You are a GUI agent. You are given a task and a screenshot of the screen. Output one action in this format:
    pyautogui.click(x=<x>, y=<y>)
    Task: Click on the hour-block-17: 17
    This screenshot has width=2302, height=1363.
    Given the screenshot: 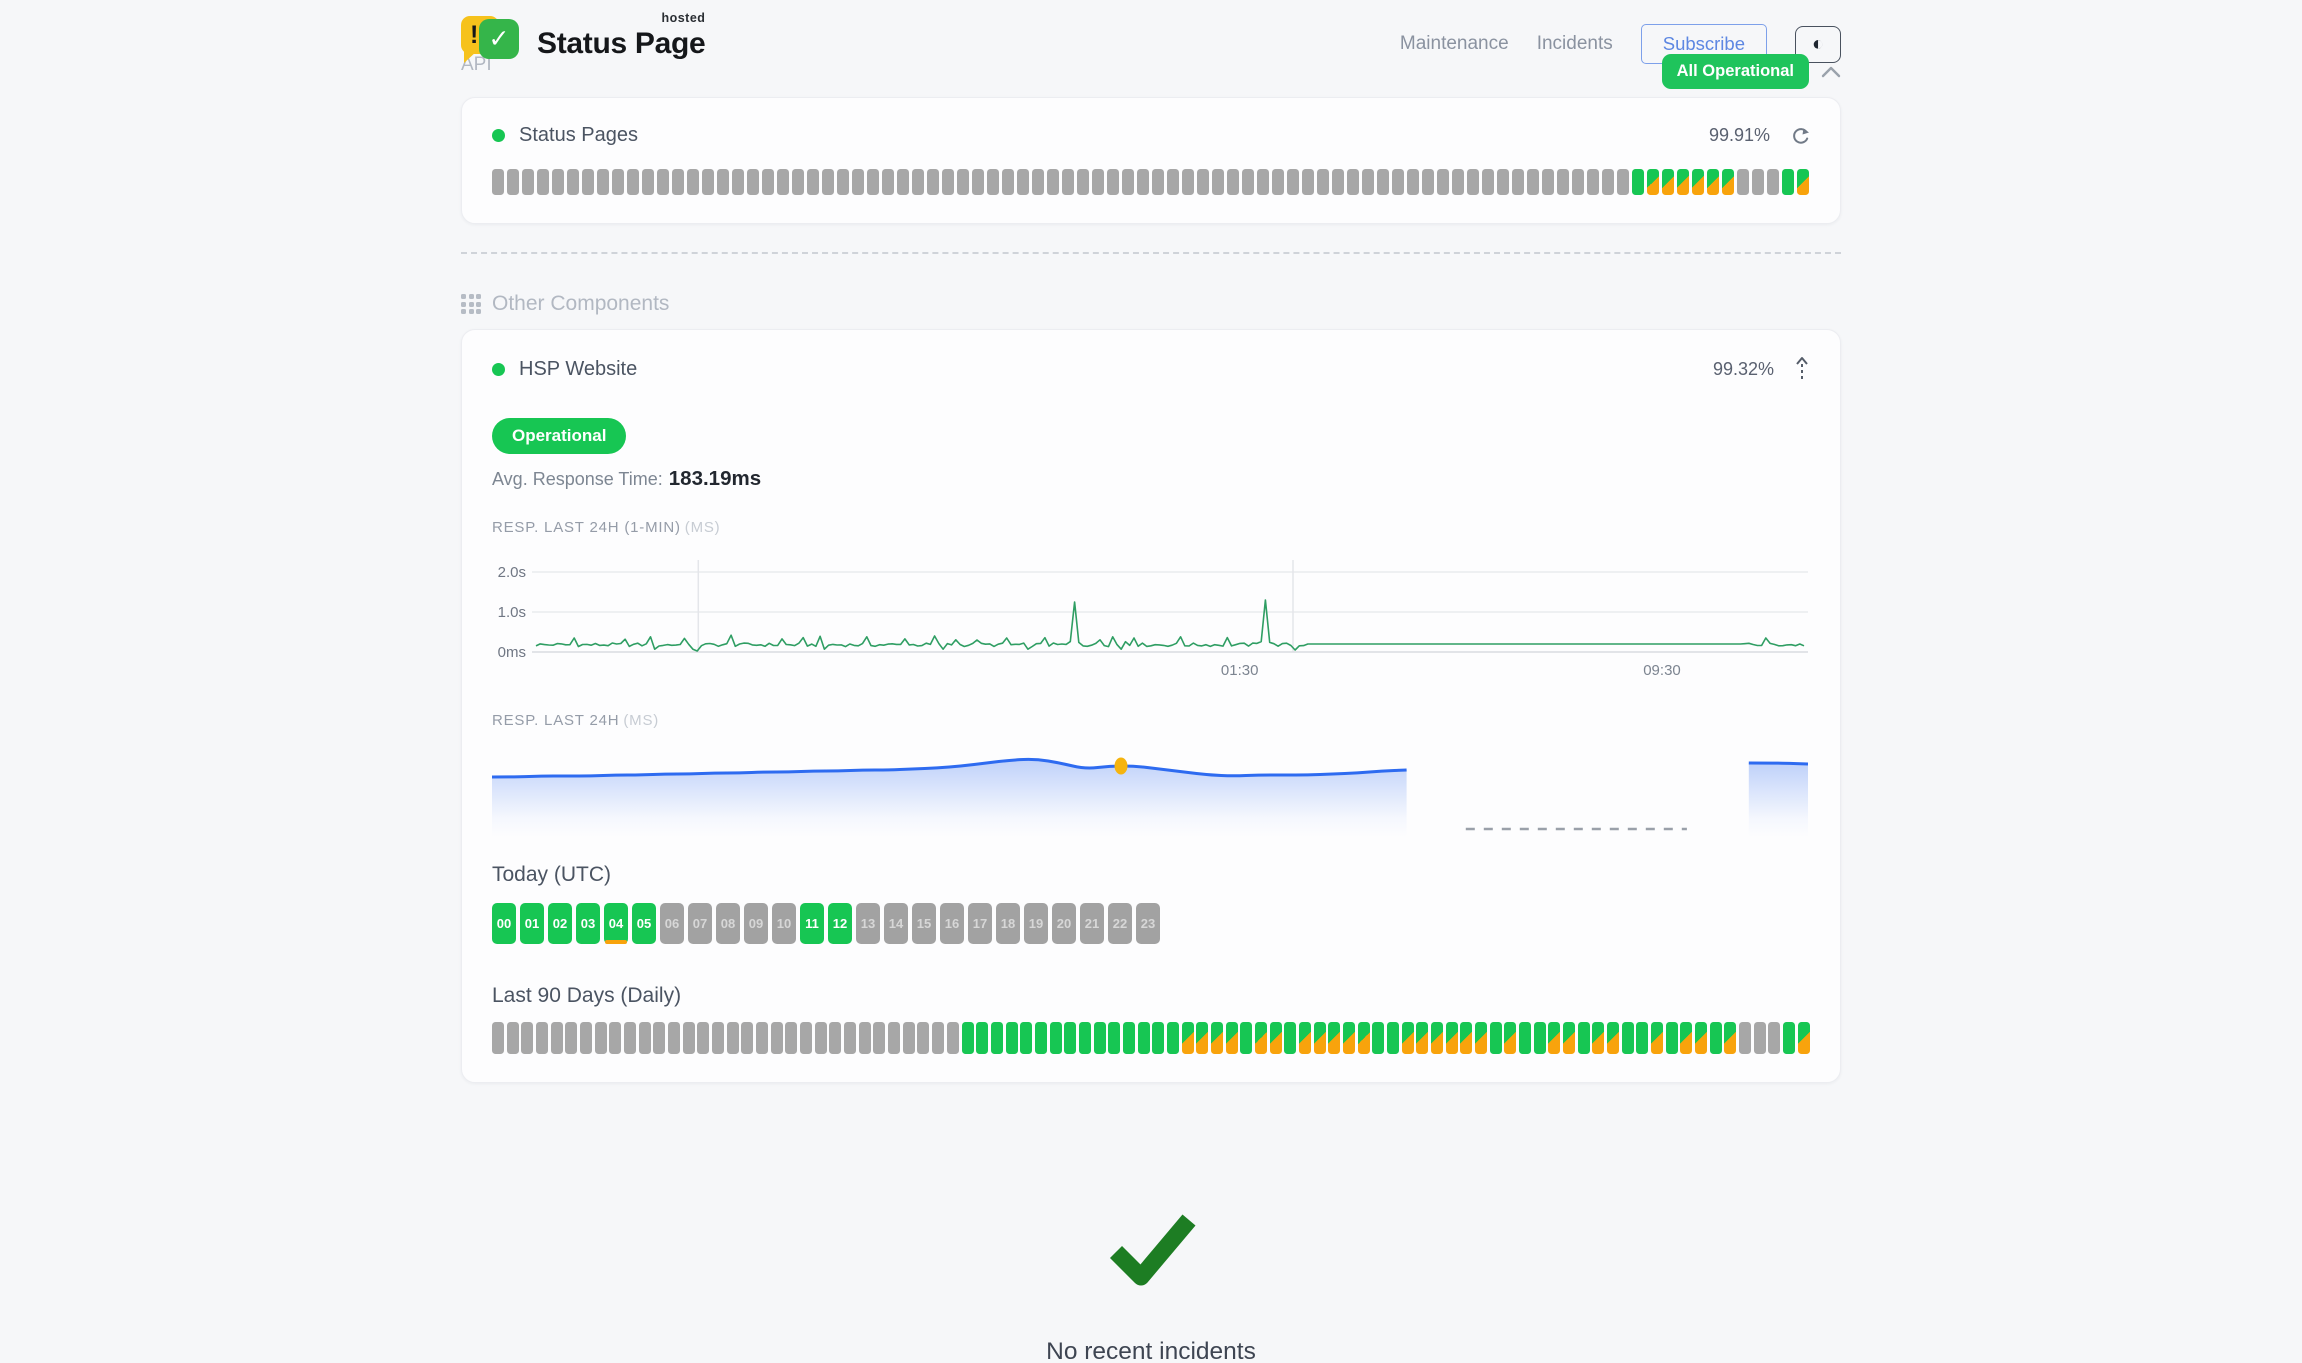 What is the action you would take?
    pyautogui.click(x=980, y=923)
    